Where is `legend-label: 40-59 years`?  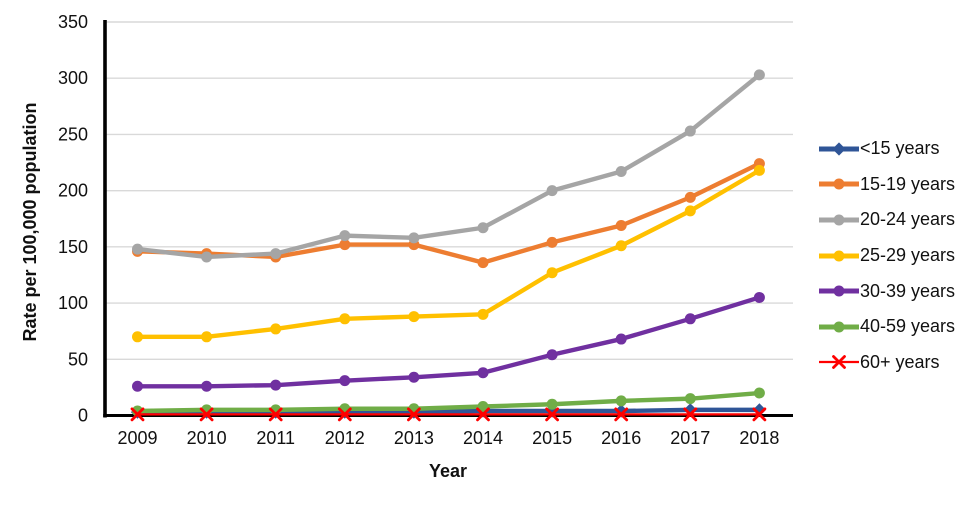
legend-label: 40-59 years is located at coordinates (908, 326).